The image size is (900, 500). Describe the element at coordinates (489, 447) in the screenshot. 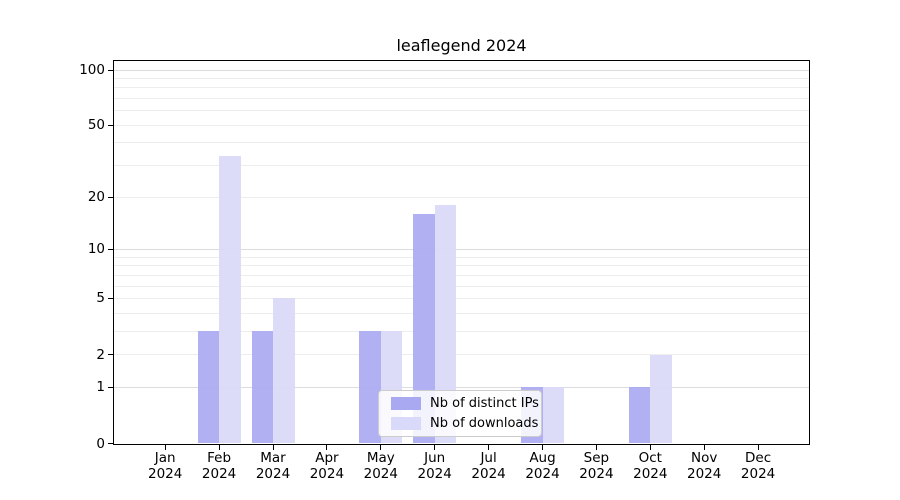

I see `x-tick-jul` at that location.